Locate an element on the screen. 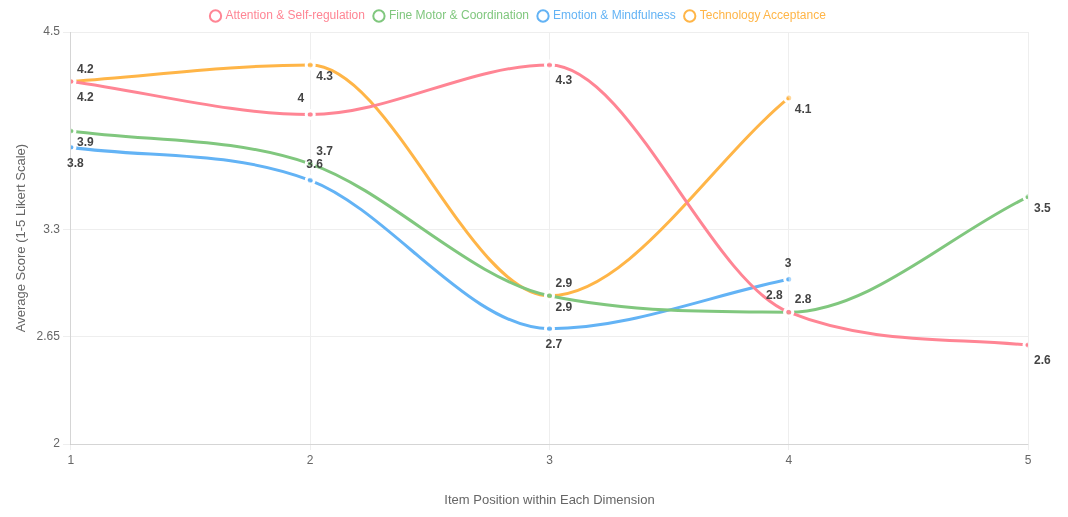 The width and height of the screenshot is (1068, 517). data-label: 3 is located at coordinates (788, 262).